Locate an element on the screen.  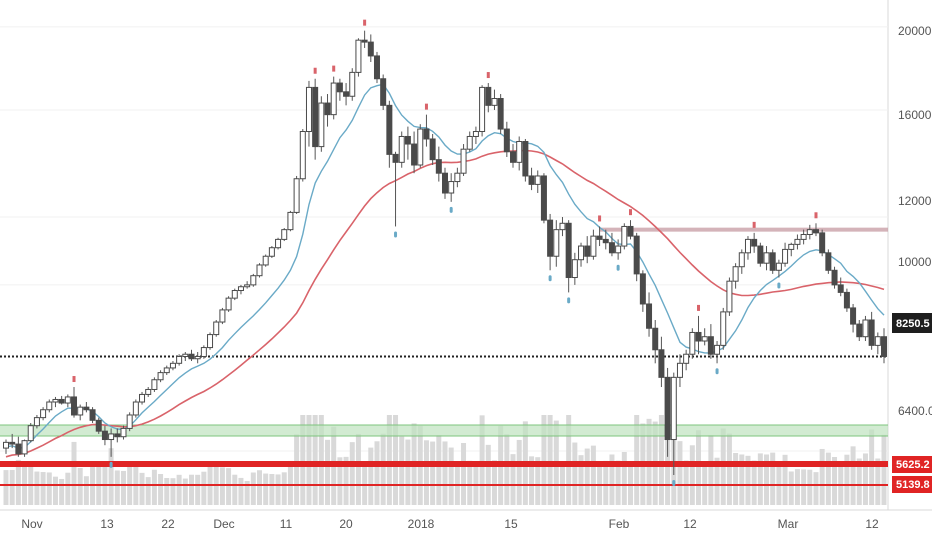
level-tag: 5139.8 is located at coordinates (913, 485).